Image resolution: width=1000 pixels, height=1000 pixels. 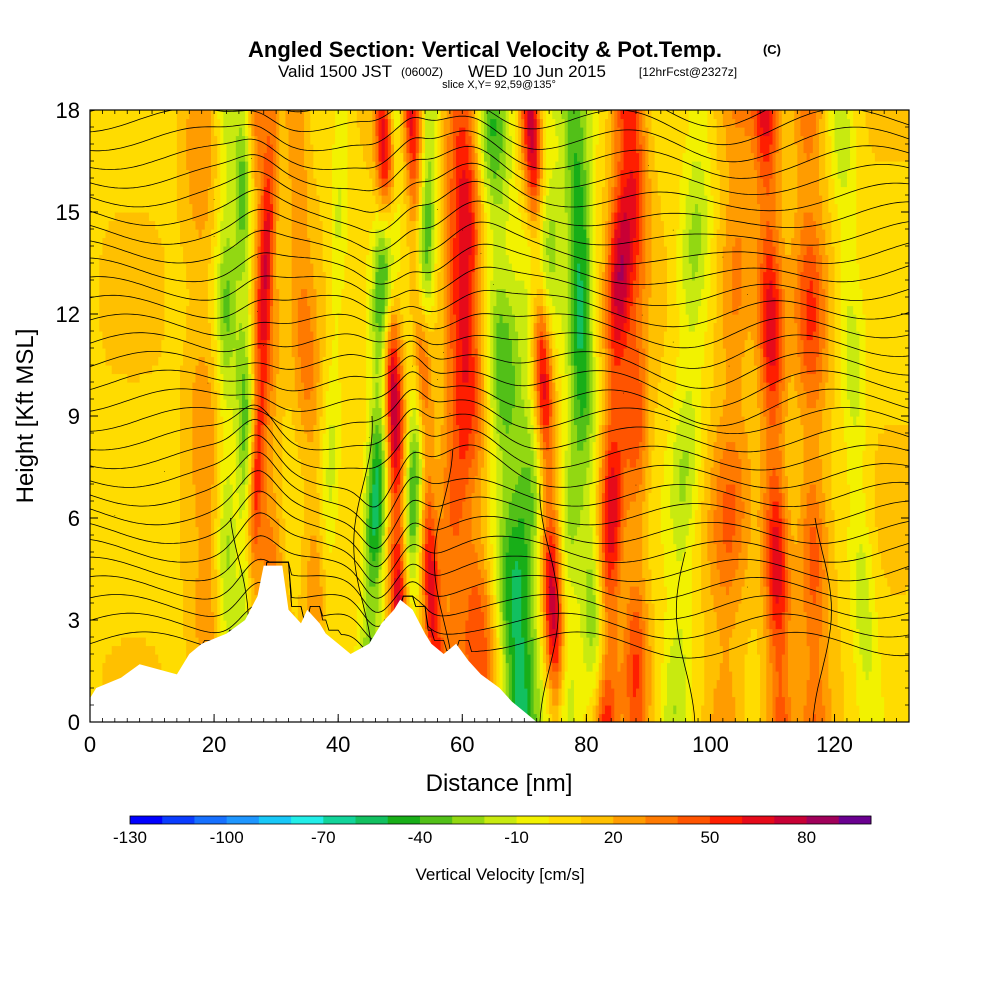 What do you see at coordinates (709, 837) in the screenshot?
I see `colorbar-tick-label: 50` at bounding box center [709, 837].